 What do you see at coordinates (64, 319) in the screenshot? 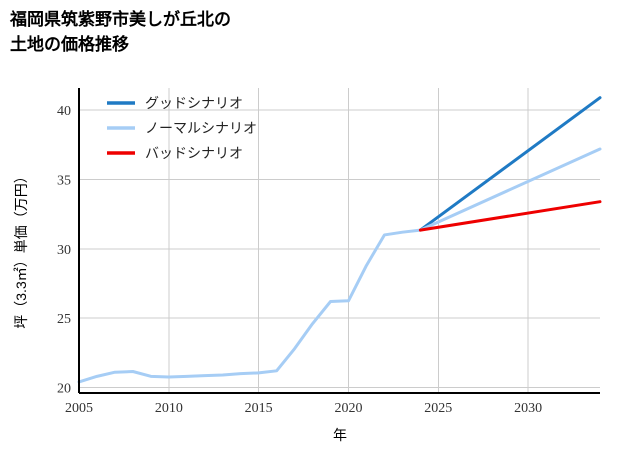
I see `y-tick-label: 25` at bounding box center [64, 319].